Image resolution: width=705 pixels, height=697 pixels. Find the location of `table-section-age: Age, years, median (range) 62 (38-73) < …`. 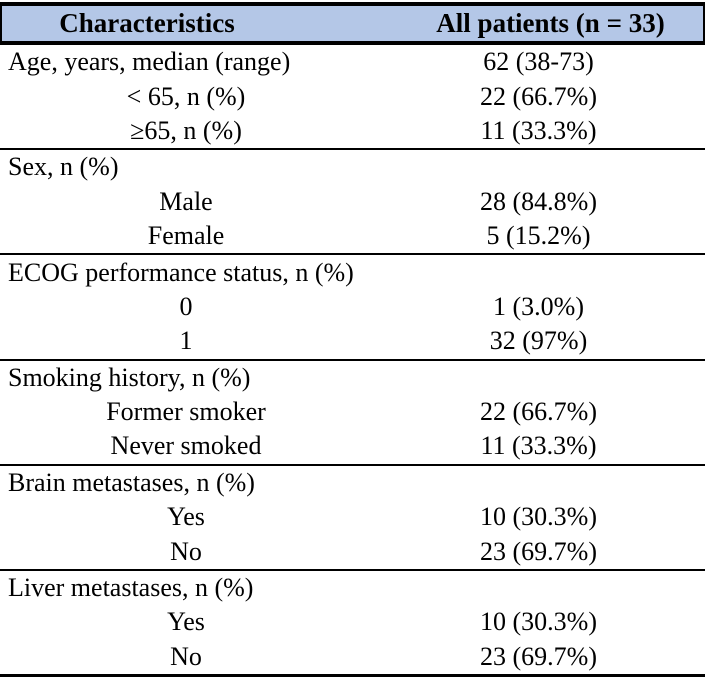

table-section-age: Age, years, median (range) 62 (38-73) < … is located at coordinates (352, 96).